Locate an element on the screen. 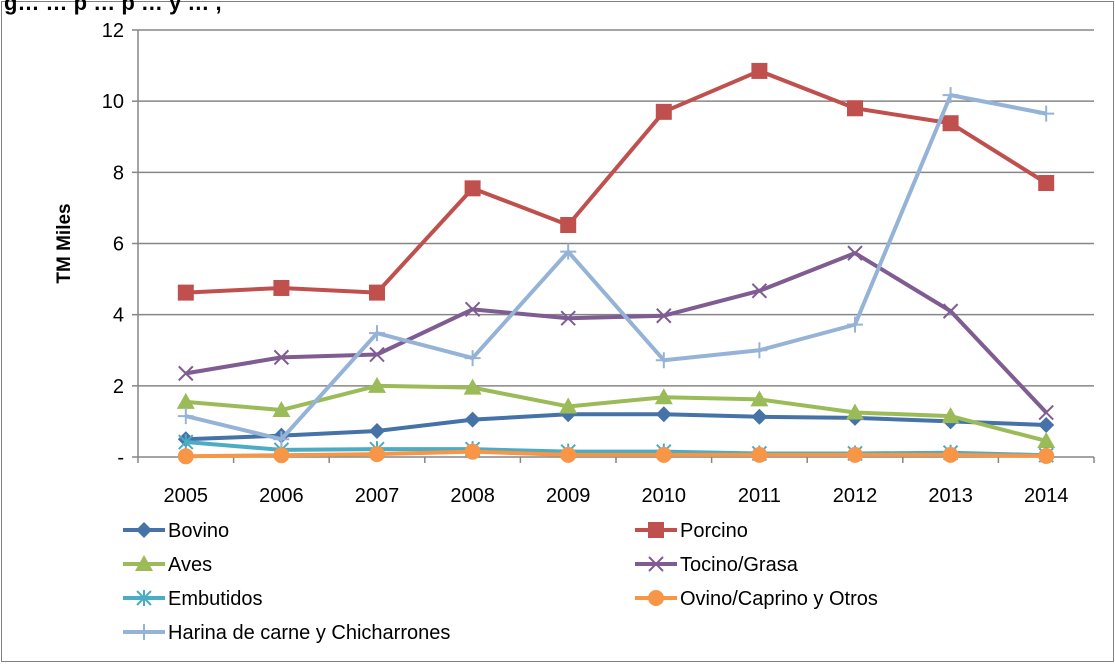 The width and height of the screenshot is (1115, 668). legend-label-1: Porcino is located at coordinates (714, 531).